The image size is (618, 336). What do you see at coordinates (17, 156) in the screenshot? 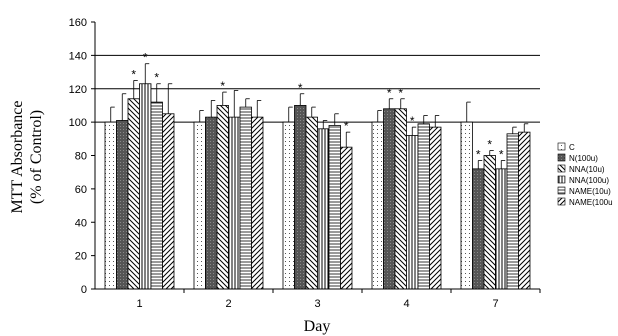
I see `y-axis-title-line-1: MTT Absorbance` at bounding box center [17, 156].